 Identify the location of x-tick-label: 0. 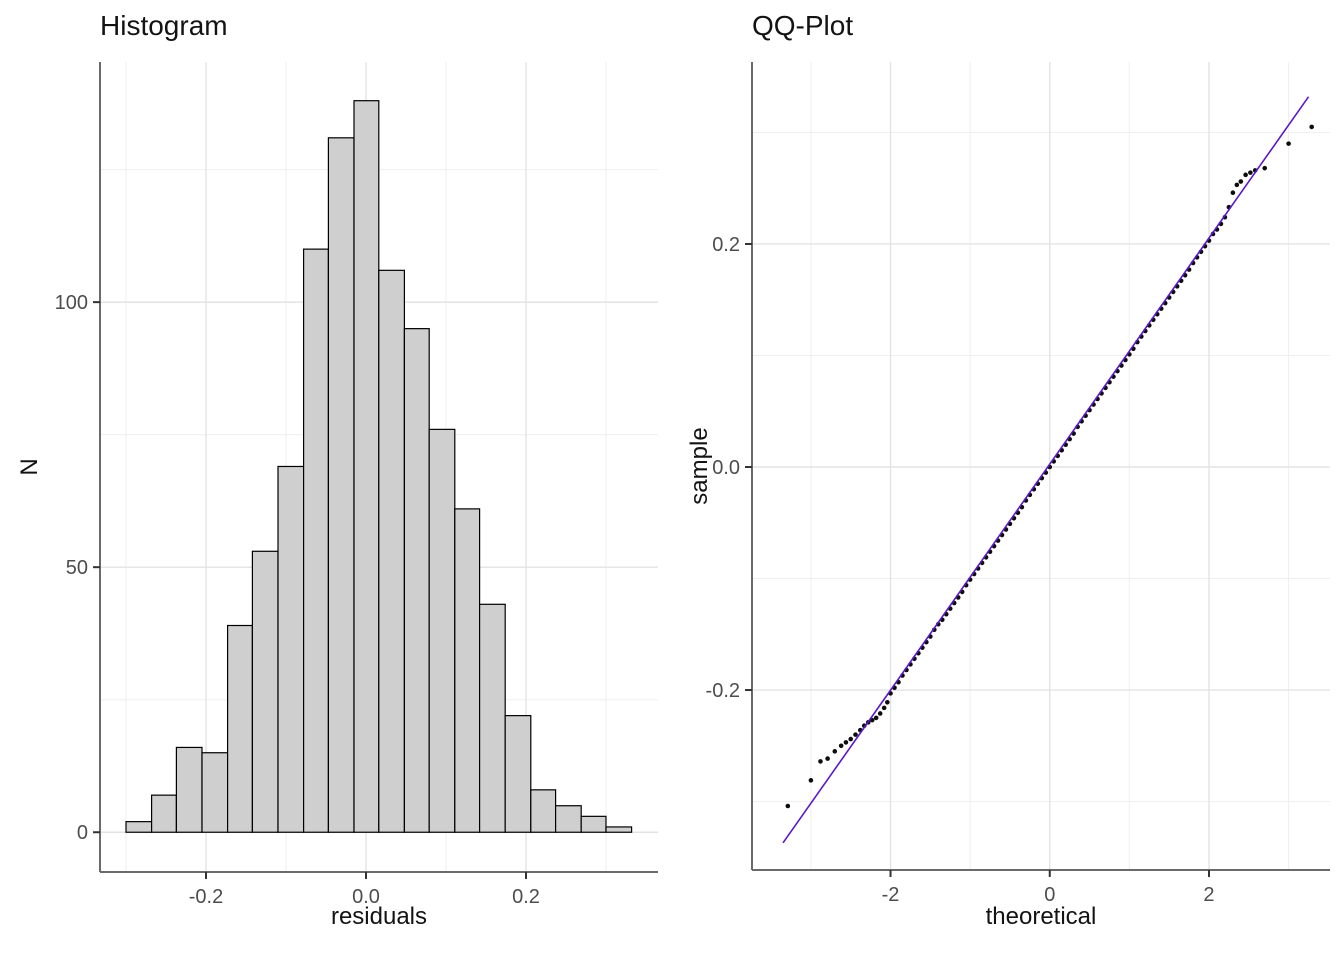
(1049, 895).